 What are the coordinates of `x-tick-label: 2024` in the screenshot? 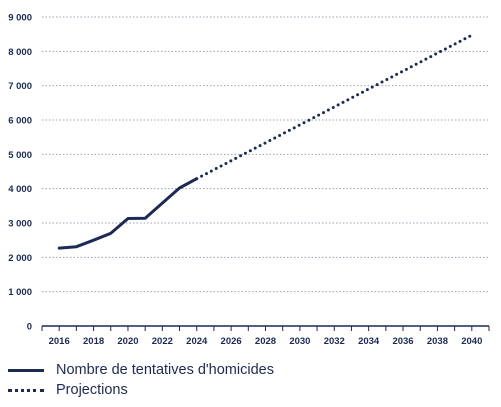 It's located at (197, 341).